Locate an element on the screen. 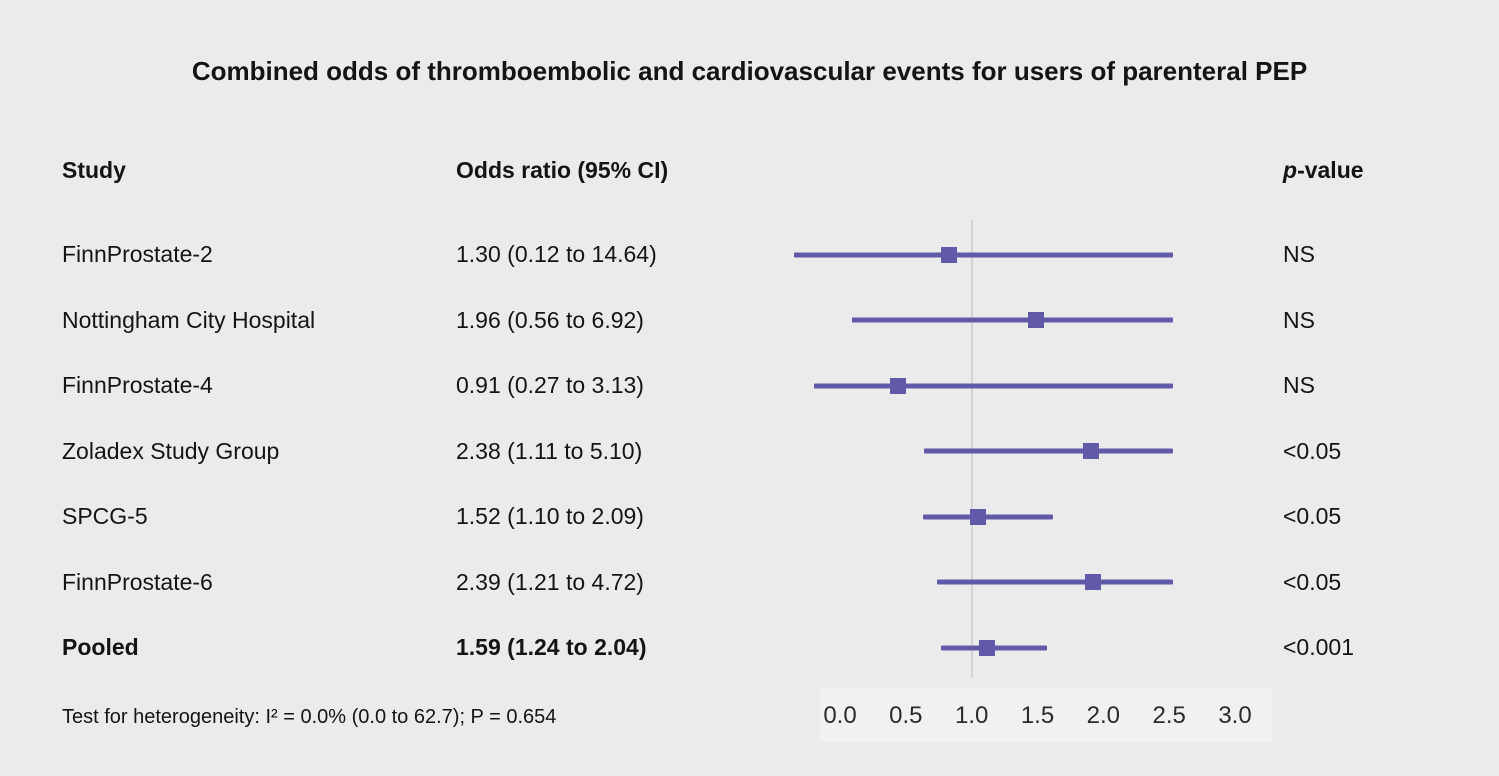  axis-tick-label: 2.0 is located at coordinates (1103, 715).